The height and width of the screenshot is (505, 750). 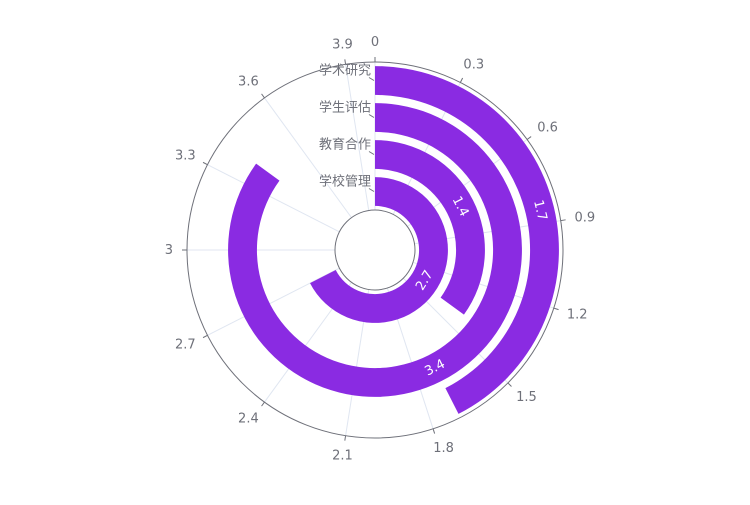 What do you see at coordinates (375, 42) in the screenshot?
I see `angle-tick-label: 0` at bounding box center [375, 42].